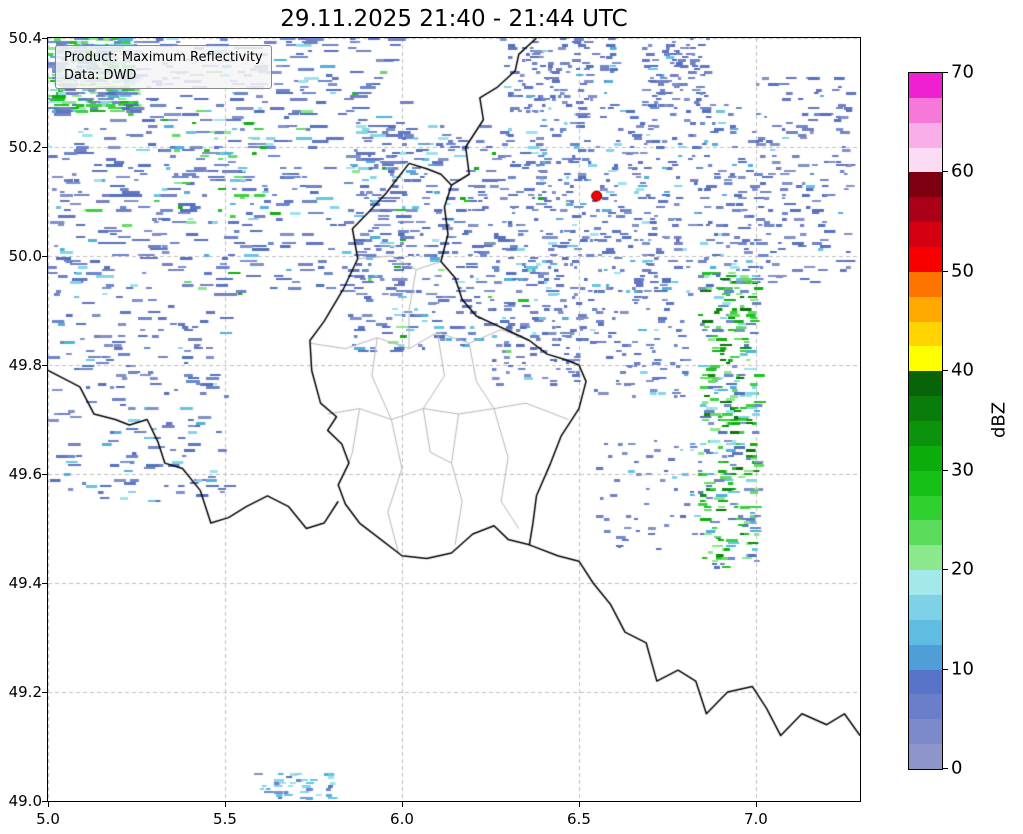 The image size is (1023, 834). What do you see at coordinates (962, 271) in the screenshot?
I see `colorbar-tick-label: 50` at bounding box center [962, 271].